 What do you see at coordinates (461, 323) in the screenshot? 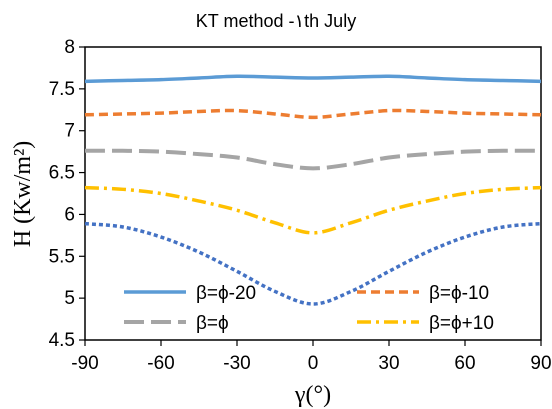
I see `legend-label: β=ϕ+10` at bounding box center [461, 323].